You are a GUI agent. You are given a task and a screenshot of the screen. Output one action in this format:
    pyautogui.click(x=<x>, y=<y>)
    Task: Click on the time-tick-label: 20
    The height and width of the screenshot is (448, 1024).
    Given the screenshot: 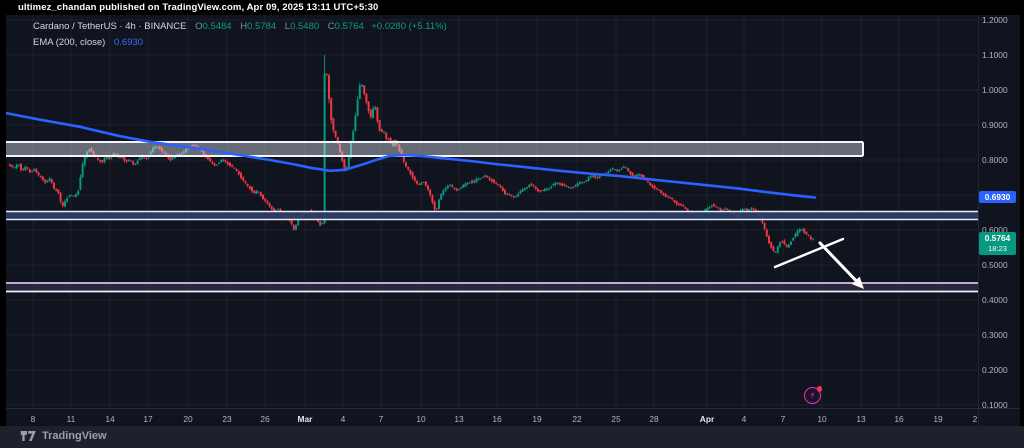 What is the action you would take?
    pyautogui.click(x=188, y=419)
    